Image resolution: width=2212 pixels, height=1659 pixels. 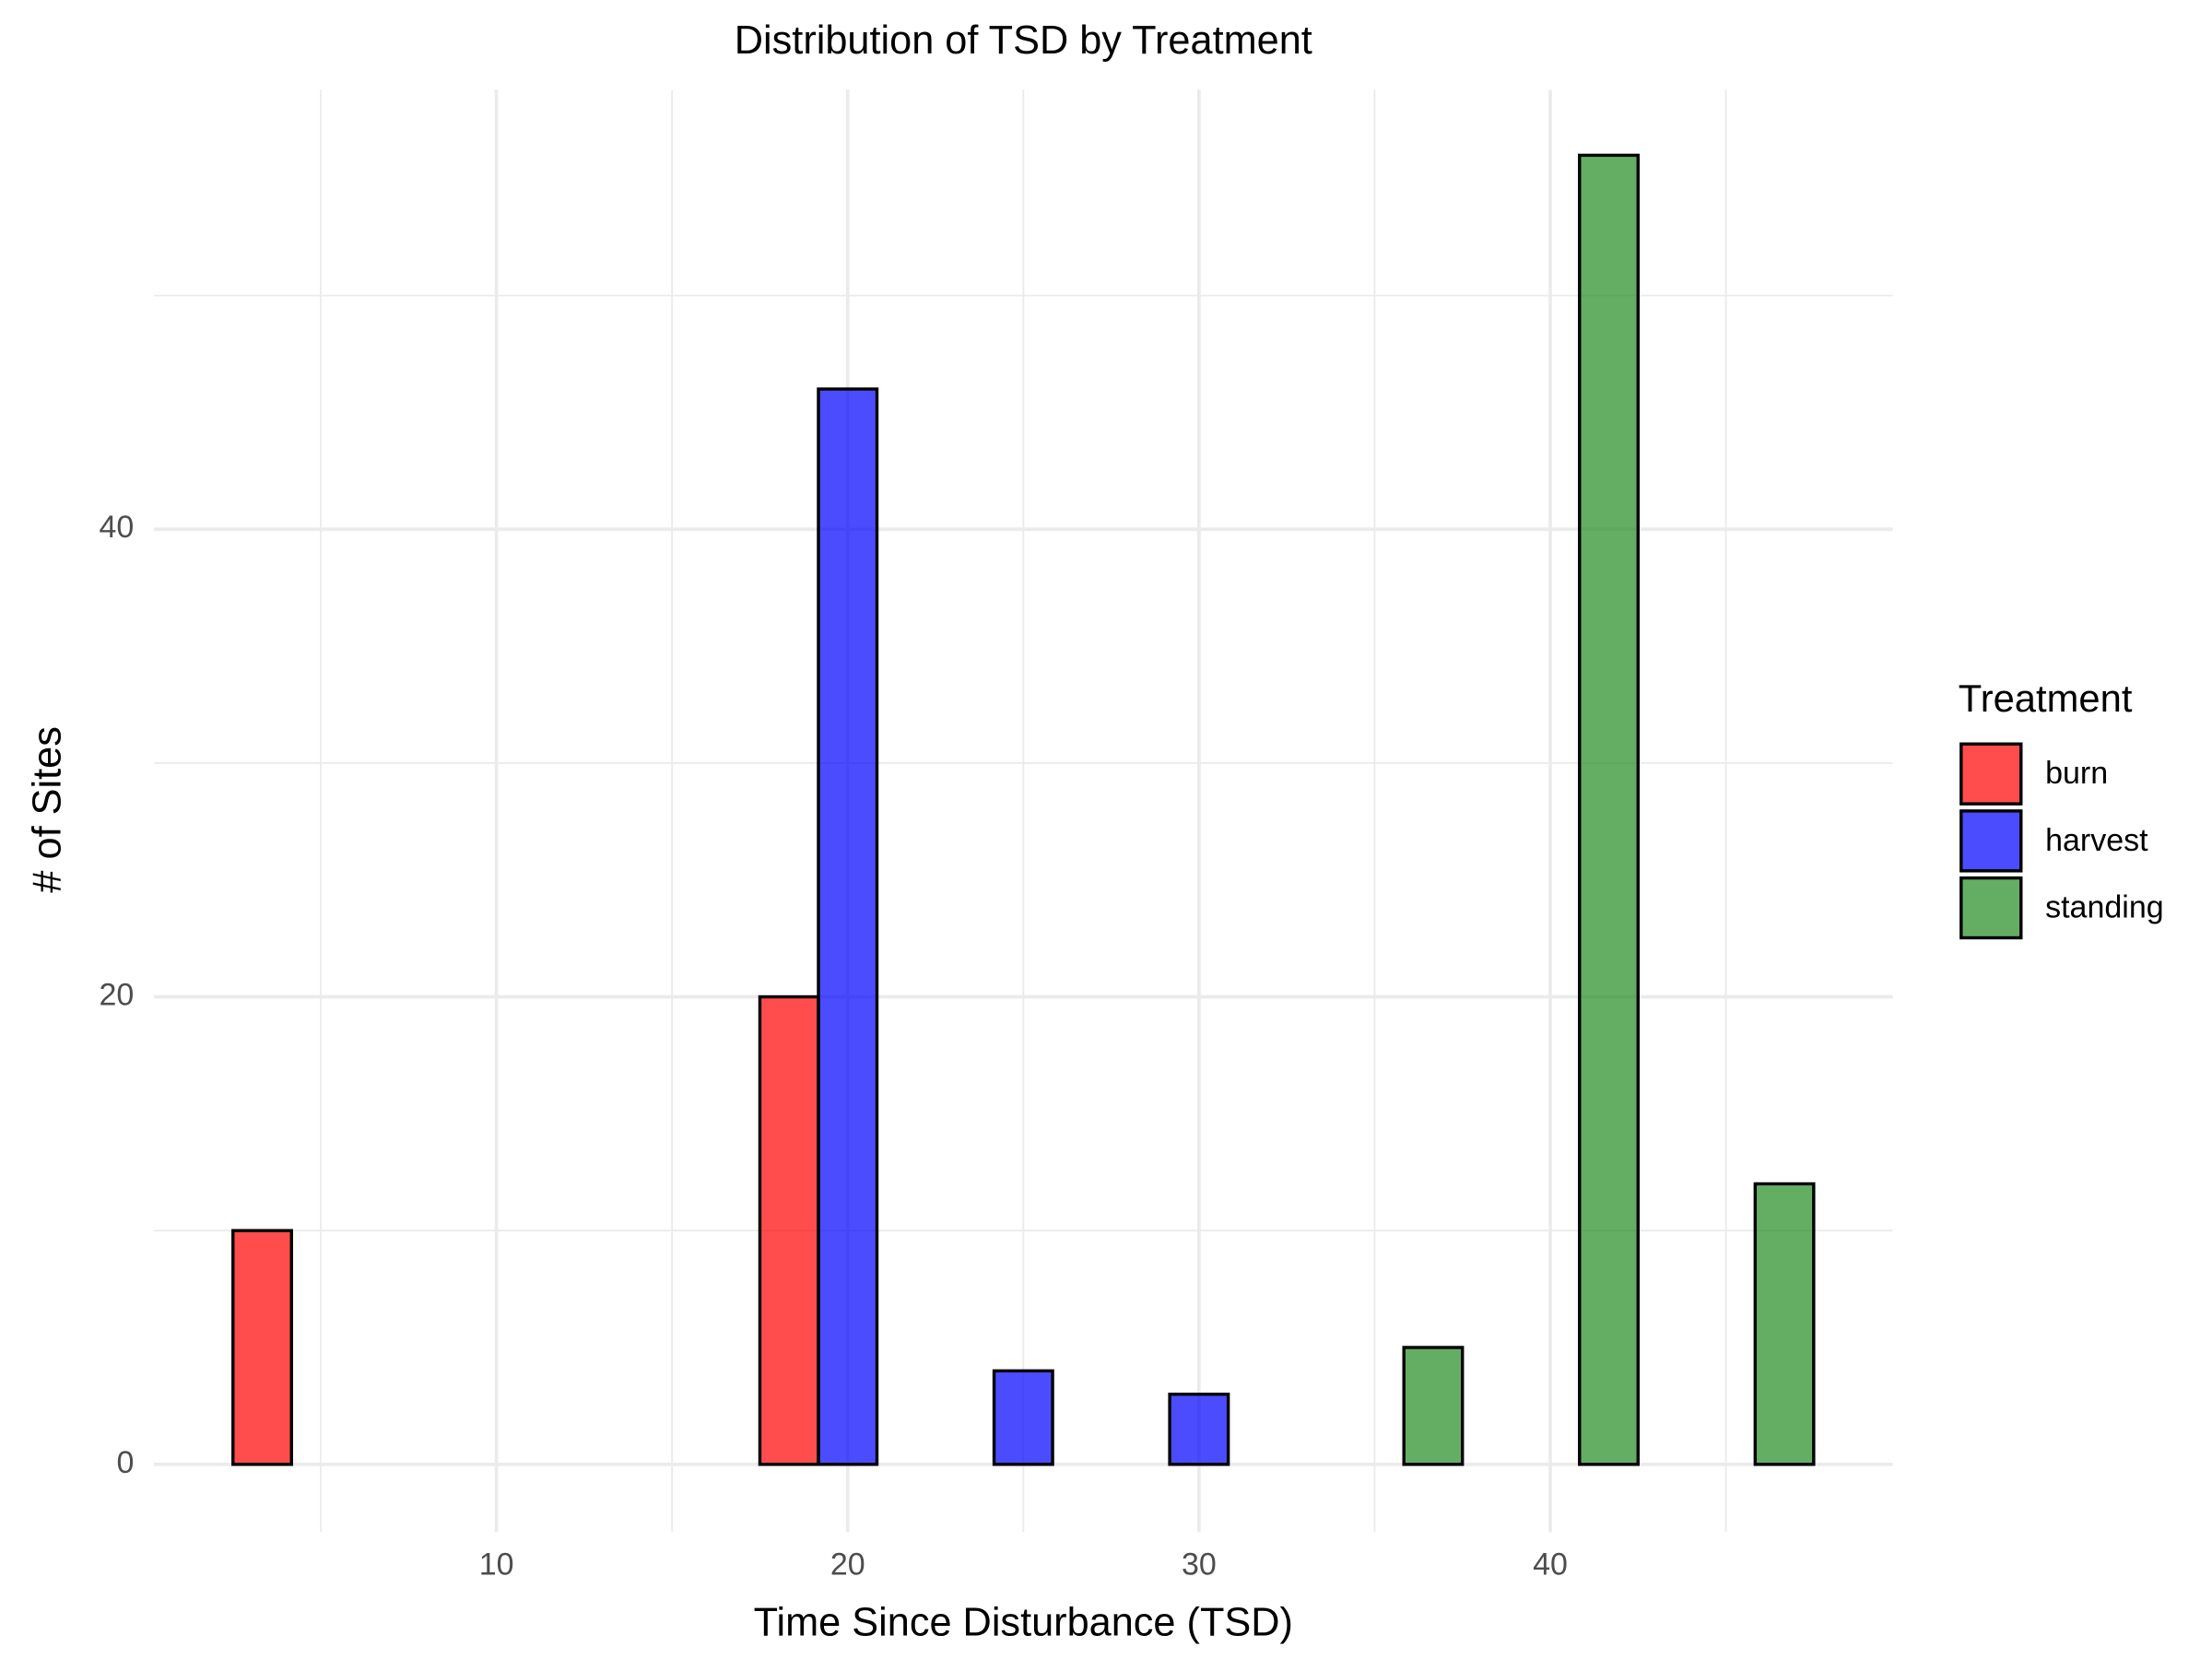 I want to click on legend-label: standing, so click(x=2104, y=907).